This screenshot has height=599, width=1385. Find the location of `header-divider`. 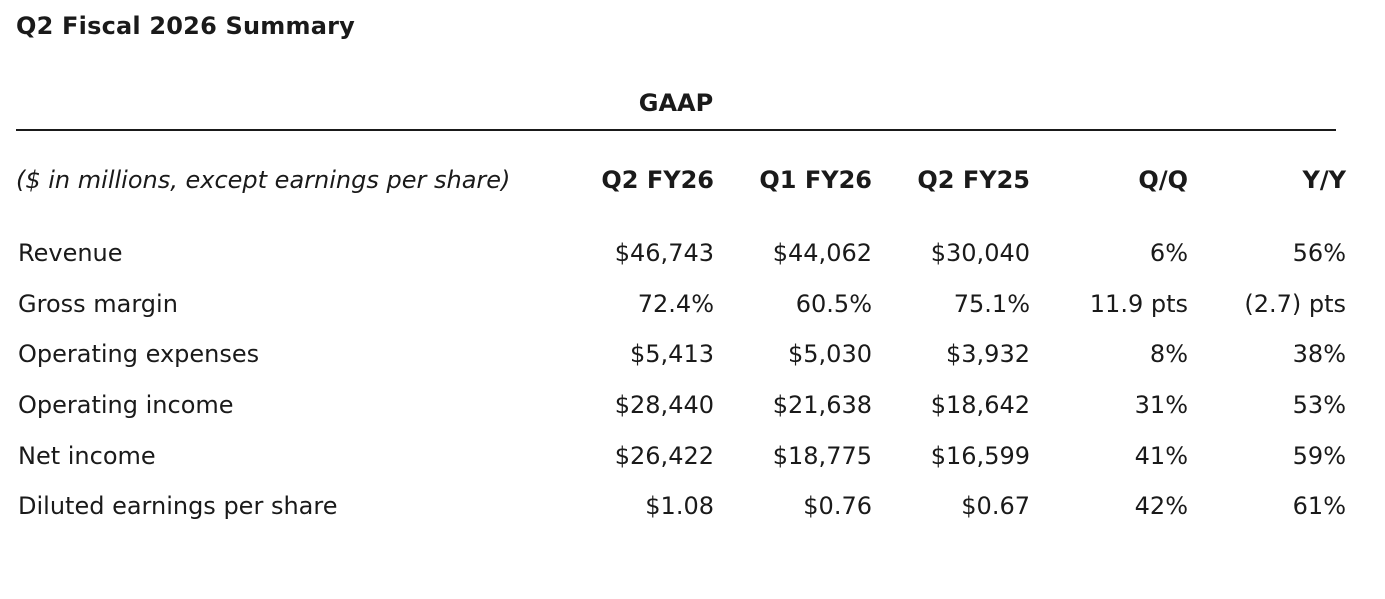

header-divider is located at coordinates (676, 130).